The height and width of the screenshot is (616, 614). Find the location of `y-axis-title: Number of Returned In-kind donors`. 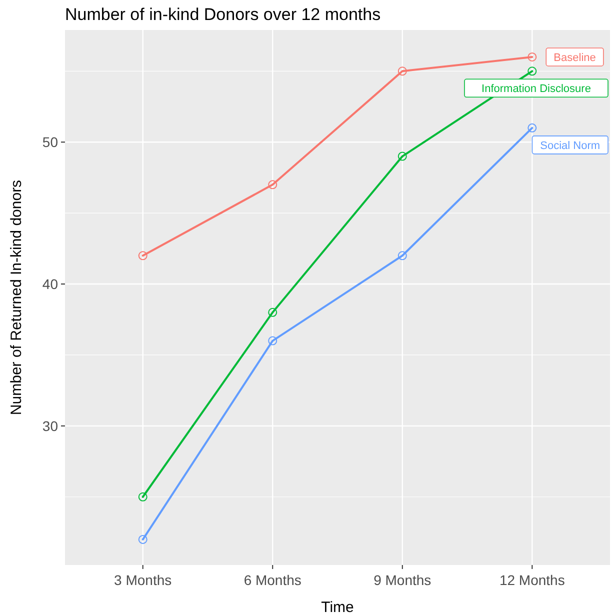

y-axis-title: Number of Returned In-kind donors is located at coordinates (16, 298).